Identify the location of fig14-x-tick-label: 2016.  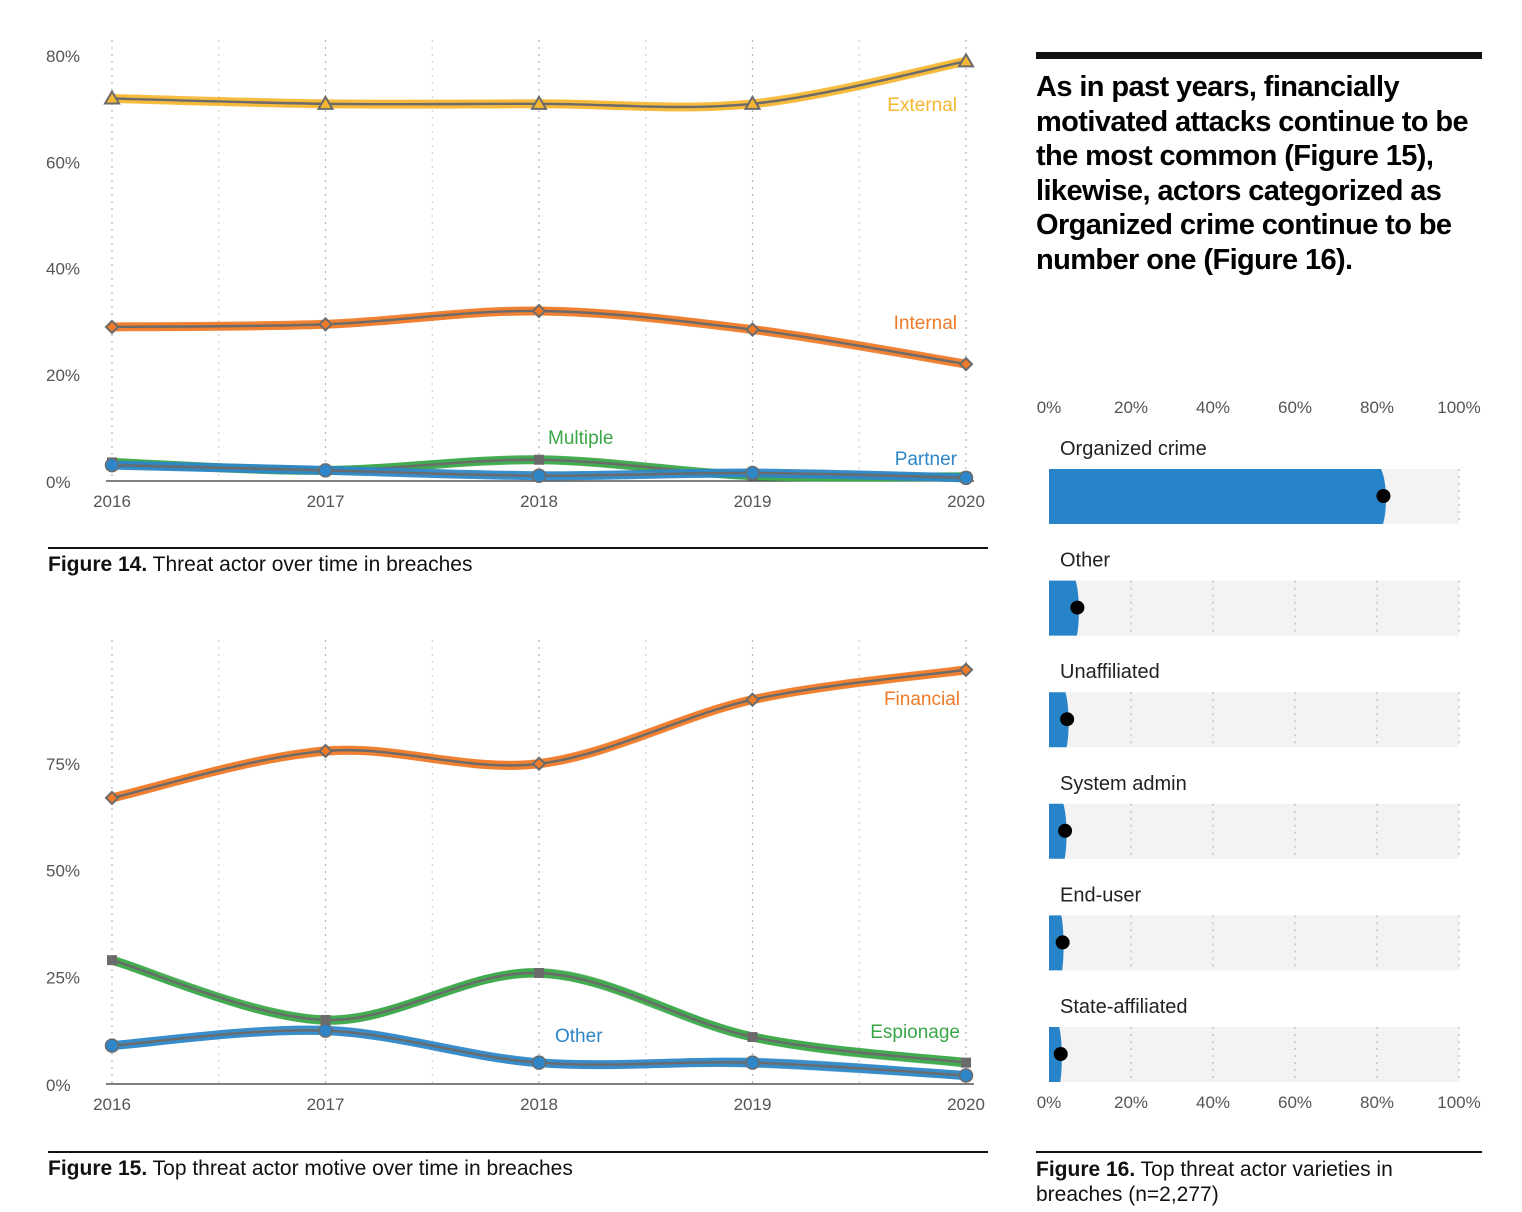
(112, 501).